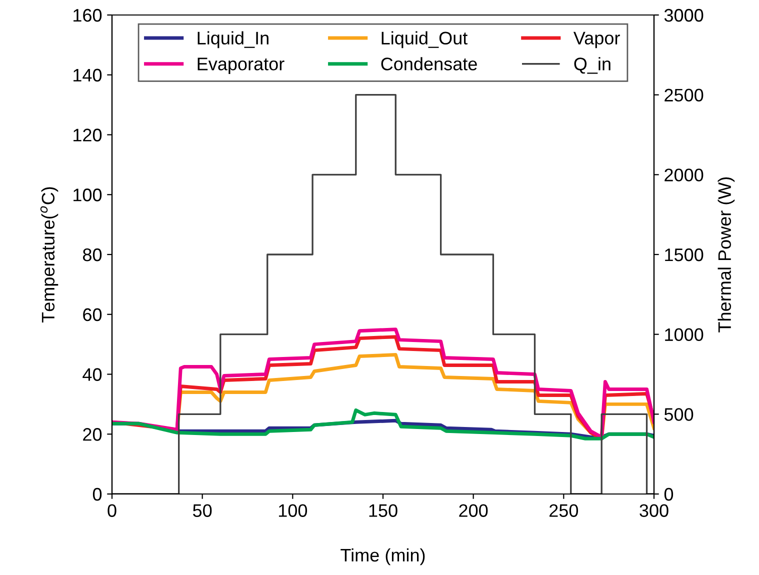 The height and width of the screenshot is (575, 759). What do you see at coordinates (92, 255) in the screenshot?
I see `y-tick-label: 80` at bounding box center [92, 255].